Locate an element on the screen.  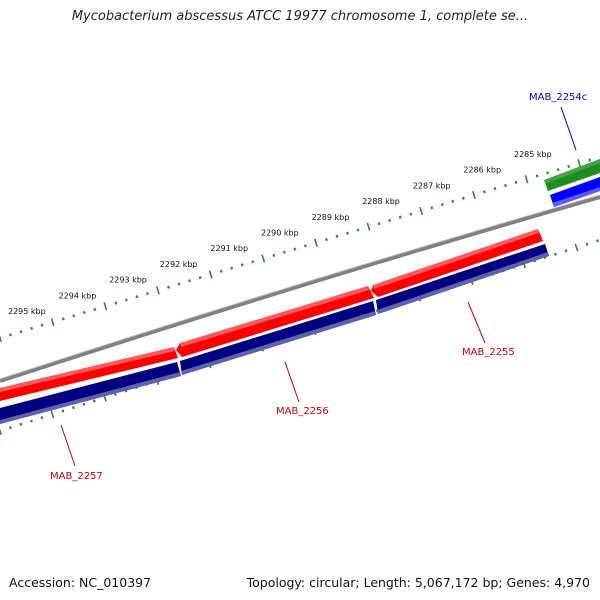
cds-mab-2255-reverse-shade is located at coordinates (463, 283).